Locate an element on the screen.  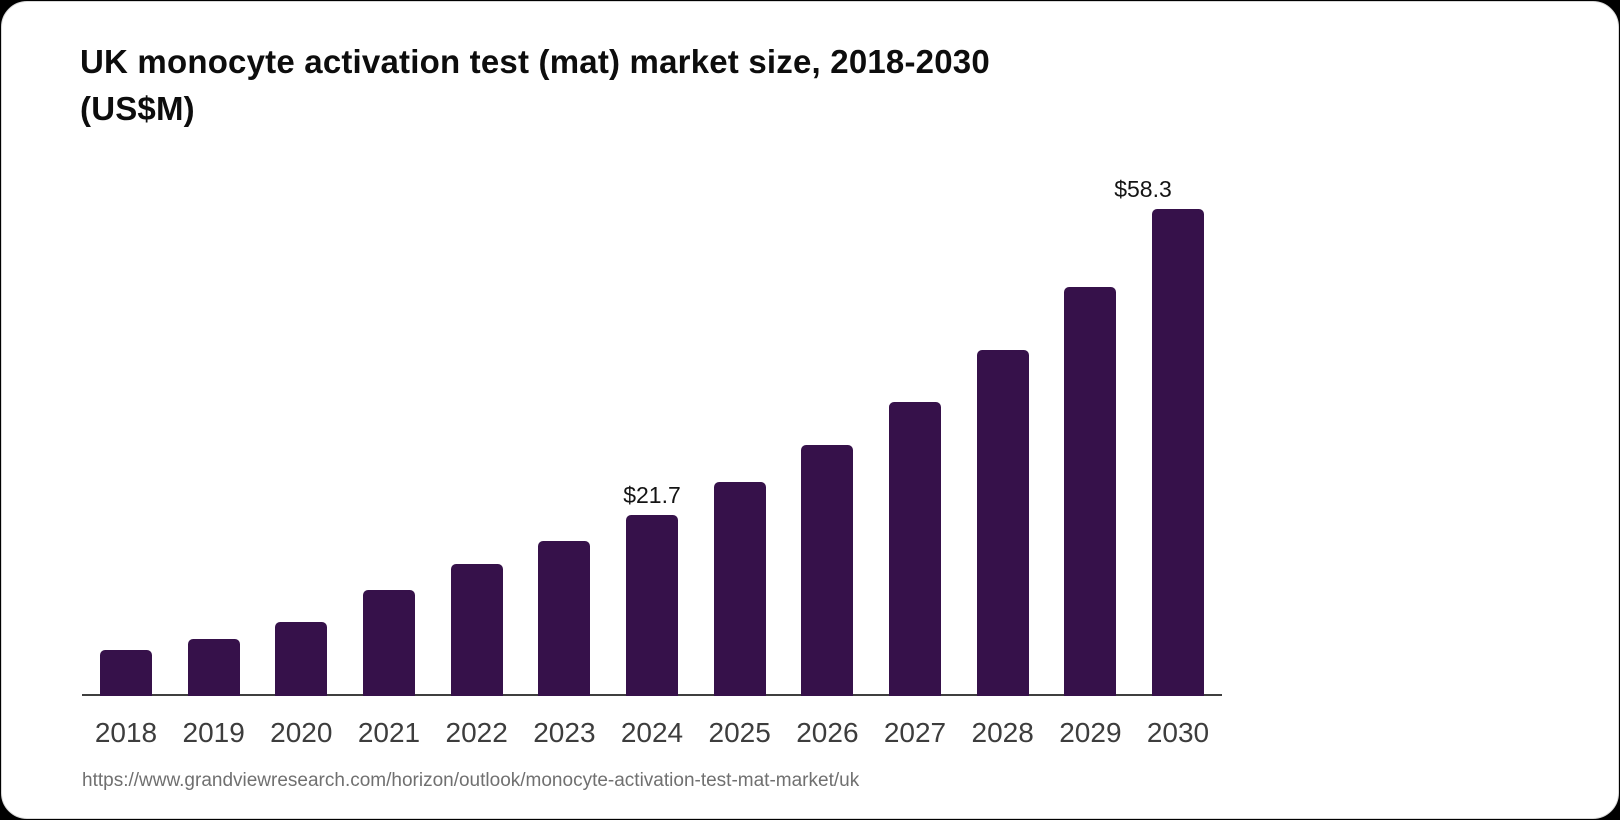
bar-2025 is located at coordinates (739, 589).